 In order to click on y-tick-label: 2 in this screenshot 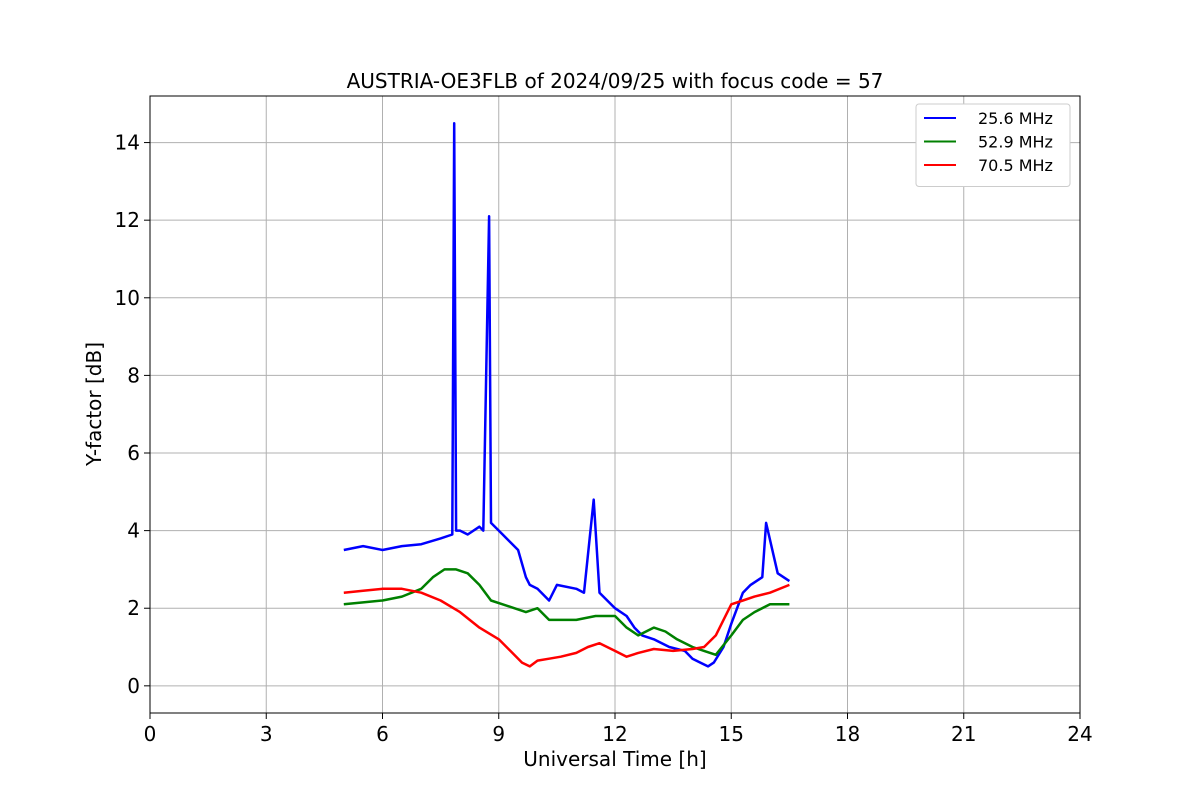, I will do `click(133, 608)`.